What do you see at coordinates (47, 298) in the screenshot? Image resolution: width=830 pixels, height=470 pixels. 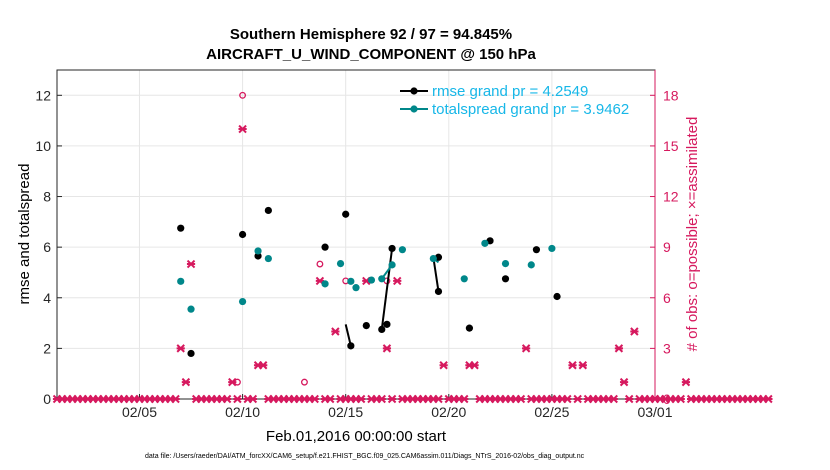 I see `y-tick-label-left: 4` at bounding box center [47, 298].